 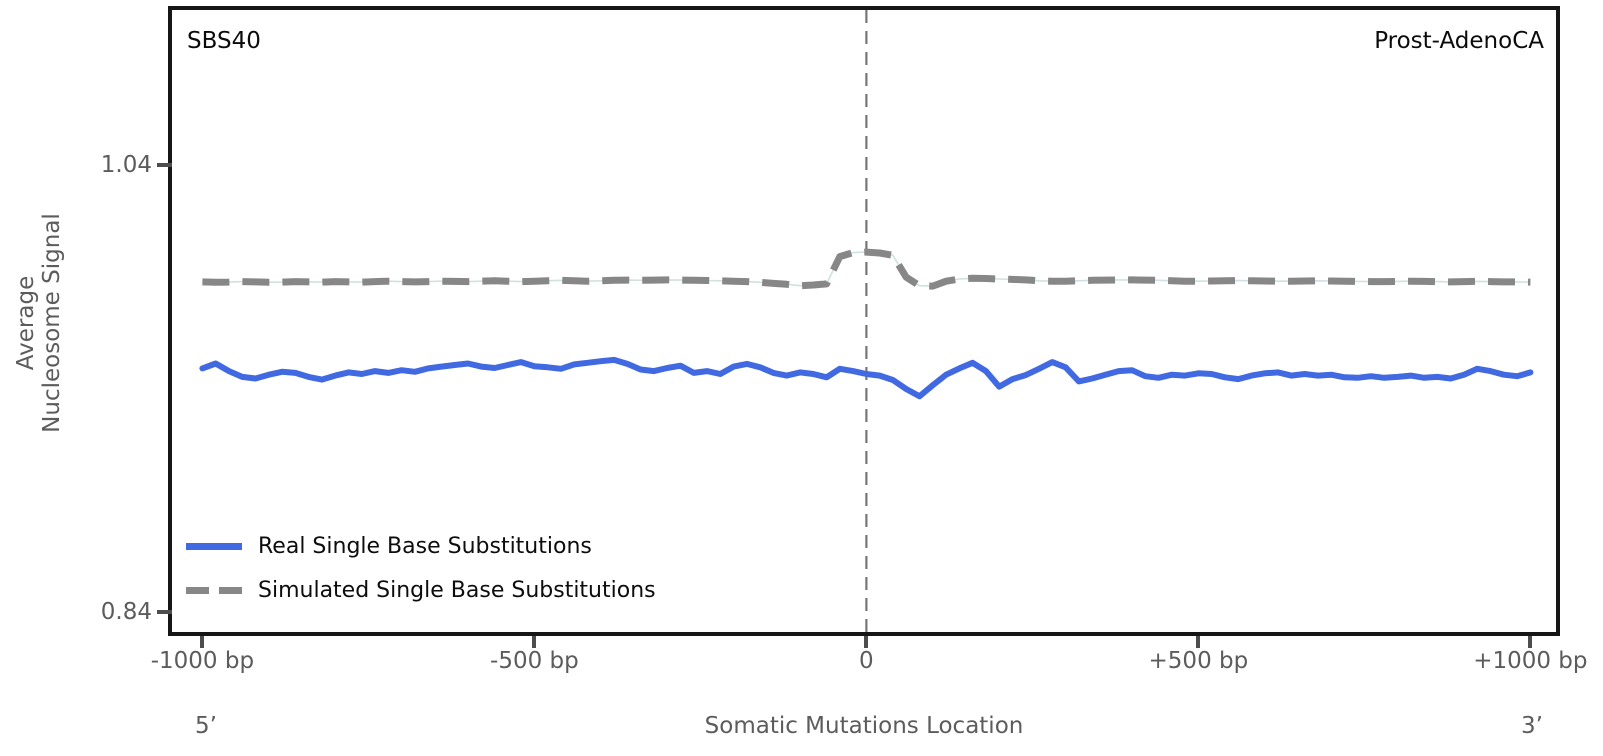 I want to click on x-tick-mark--1000, so click(x=202, y=642).